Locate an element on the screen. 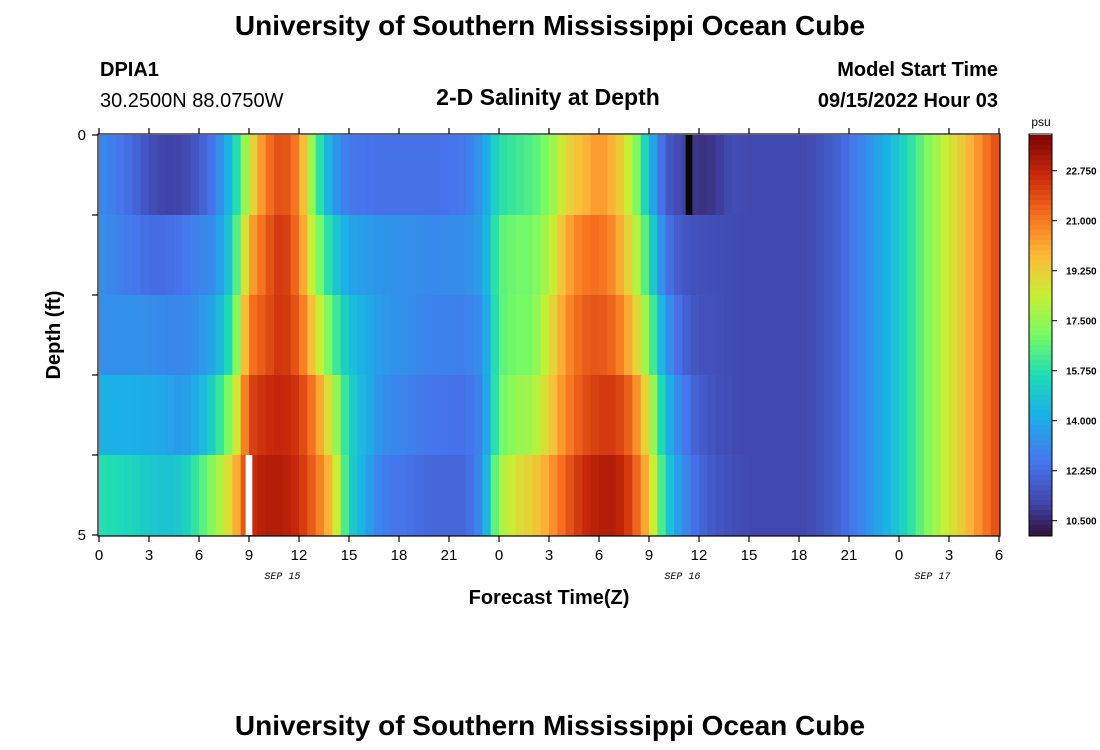 The image size is (1100, 750). y-tick-label: 0 is located at coordinates (82, 135).